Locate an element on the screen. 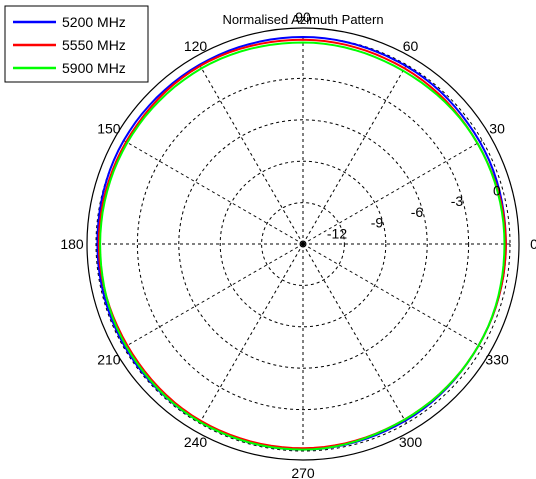  angle-tick-label: 300 is located at coordinates (411, 442).